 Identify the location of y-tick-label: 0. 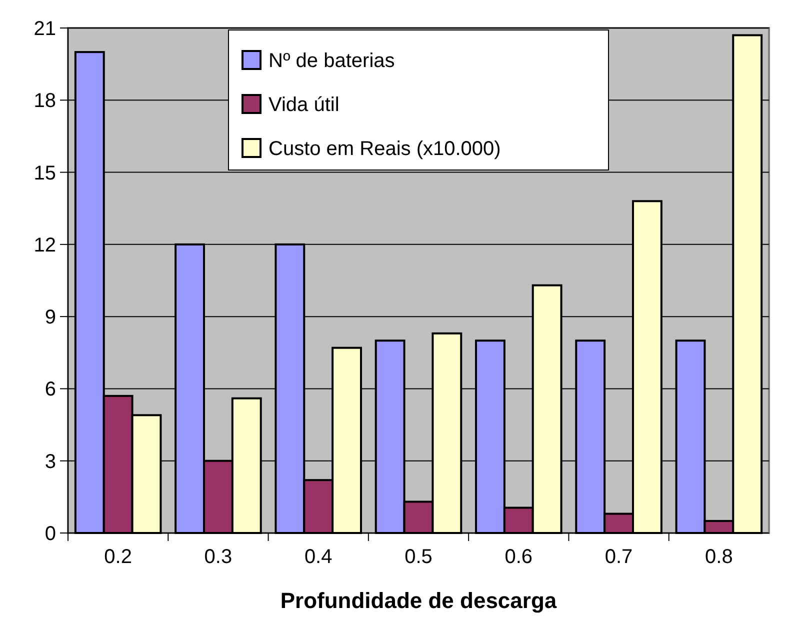
(50, 534).